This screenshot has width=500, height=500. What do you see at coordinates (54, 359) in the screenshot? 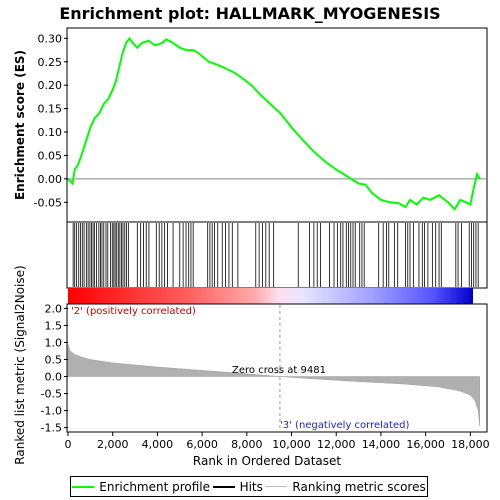
I see `metric-y-tick-label: 0.5` at bounding box center [54, 359].